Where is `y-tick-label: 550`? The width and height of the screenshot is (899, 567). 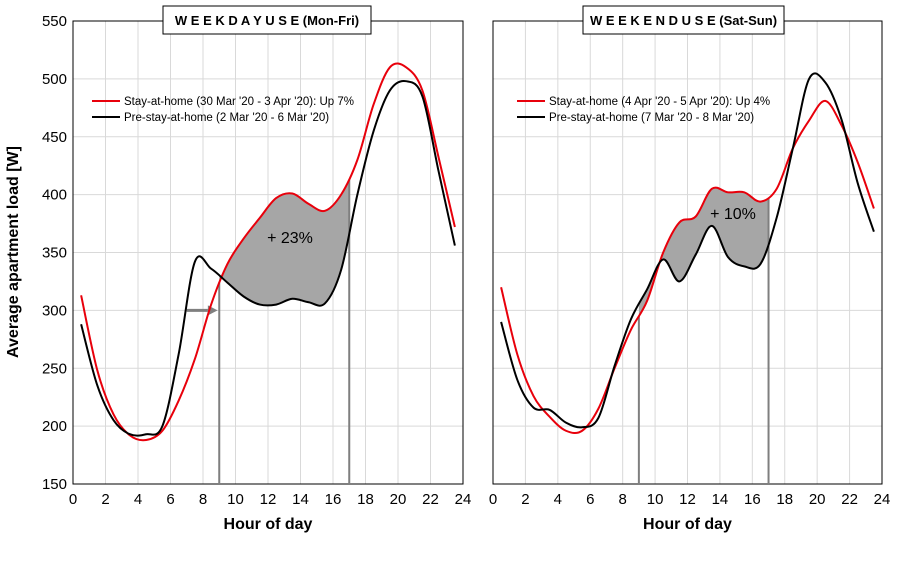
y-tick-label: 550 is located at coordinates (54, 21).